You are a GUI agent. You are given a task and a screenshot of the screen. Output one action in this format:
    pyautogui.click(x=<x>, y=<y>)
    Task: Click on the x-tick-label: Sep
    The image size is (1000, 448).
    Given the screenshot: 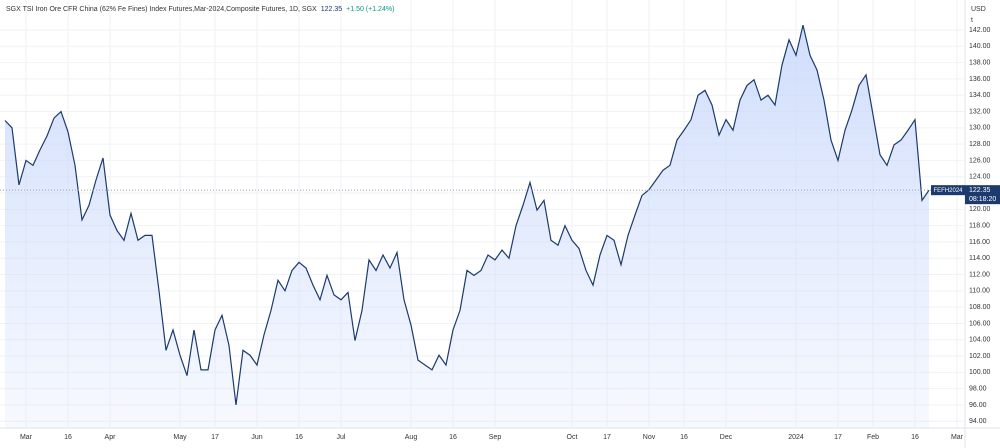 What is the action you would take?
    pyautogui.click(x=495, y=437)
    